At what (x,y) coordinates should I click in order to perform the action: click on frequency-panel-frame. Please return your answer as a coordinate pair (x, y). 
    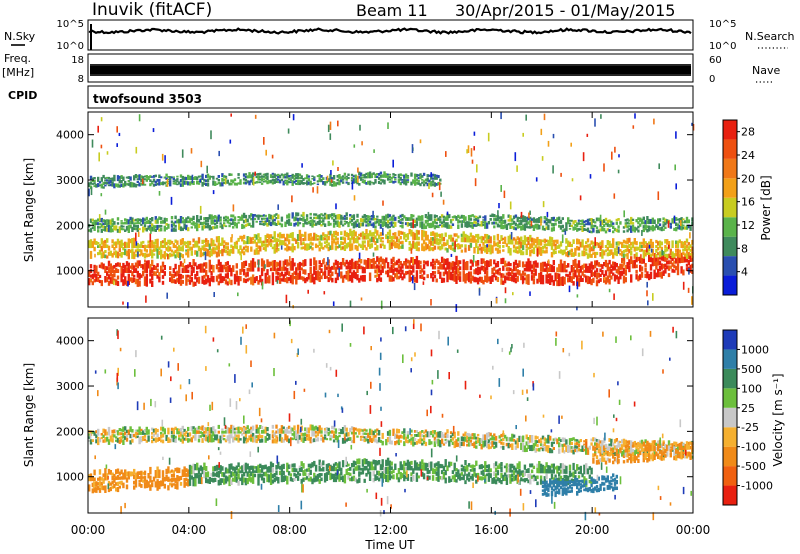
    Looking at the image, I should click on (390, 68).